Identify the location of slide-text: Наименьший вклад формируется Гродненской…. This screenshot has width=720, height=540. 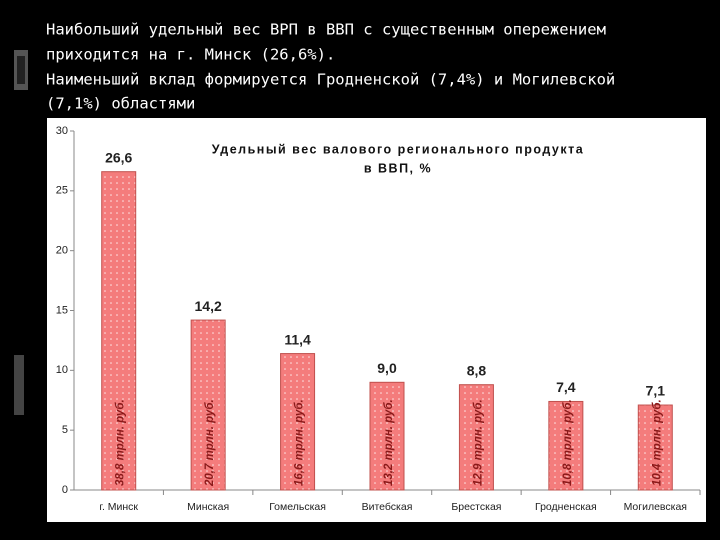
(330, 80).